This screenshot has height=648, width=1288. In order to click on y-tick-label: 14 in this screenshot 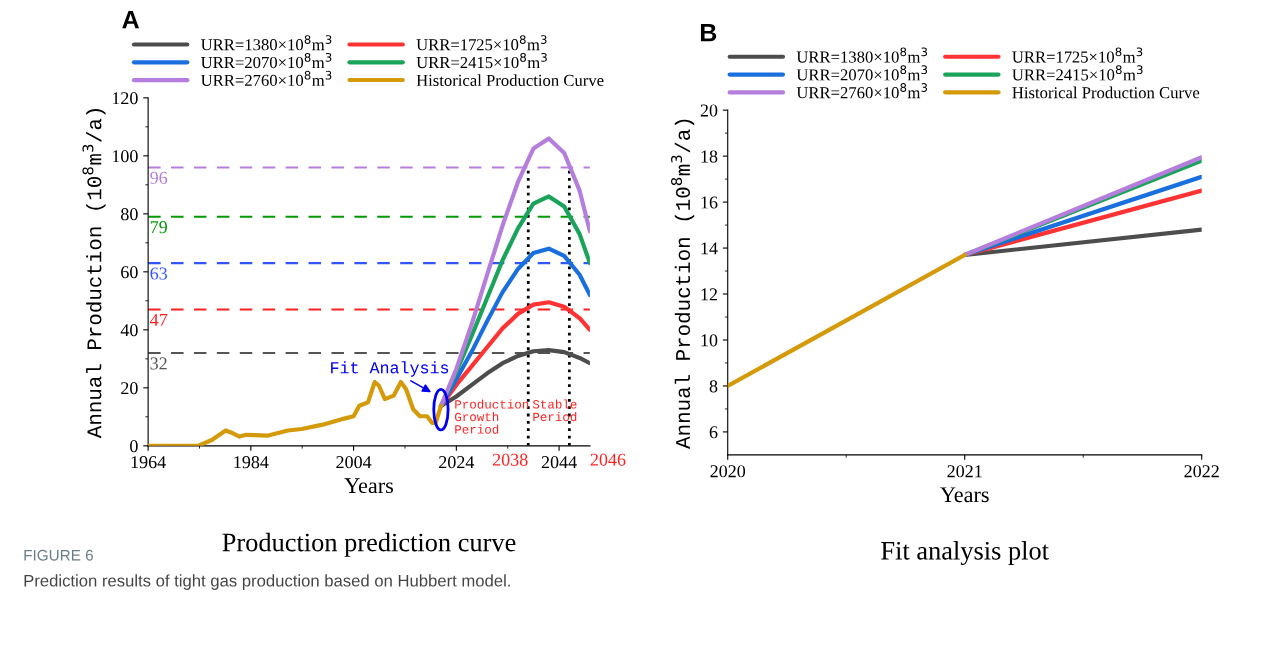, I will do `click(709, 248)`.